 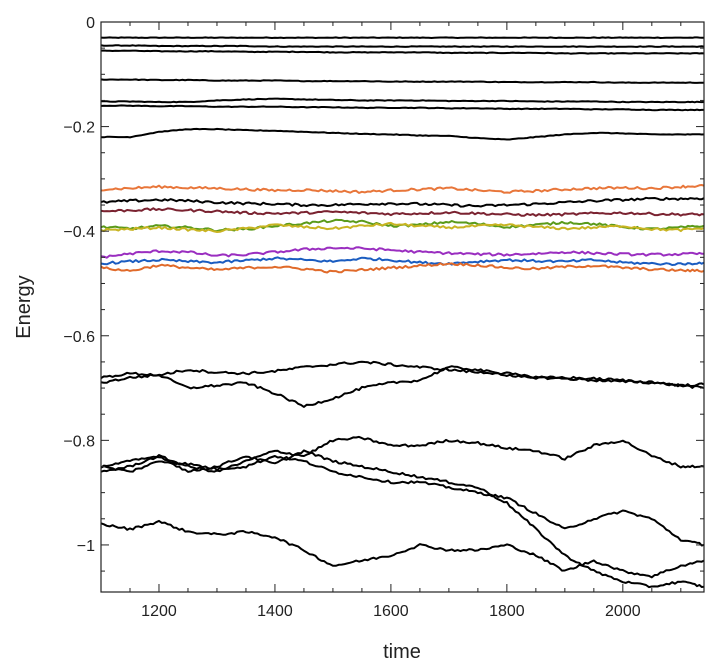 What do you see at coordinates (86, 546) in the screenshot?
I see `y-tick-label-−1: −1` at bounding box center [86, 546].